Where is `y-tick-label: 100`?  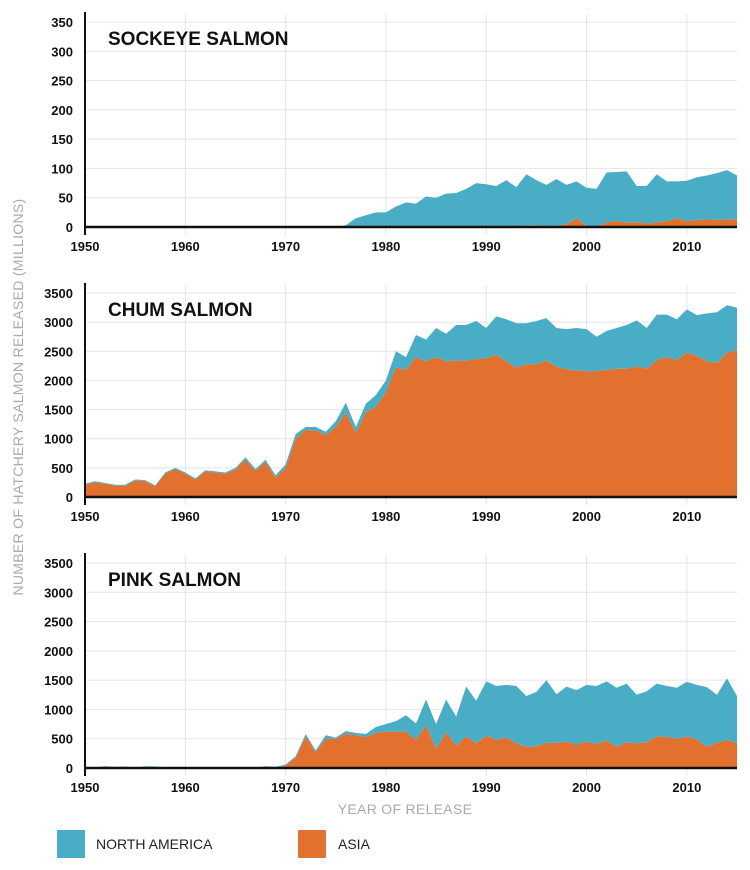 y-tick-label: 100 is located at coordinates (62, 168).